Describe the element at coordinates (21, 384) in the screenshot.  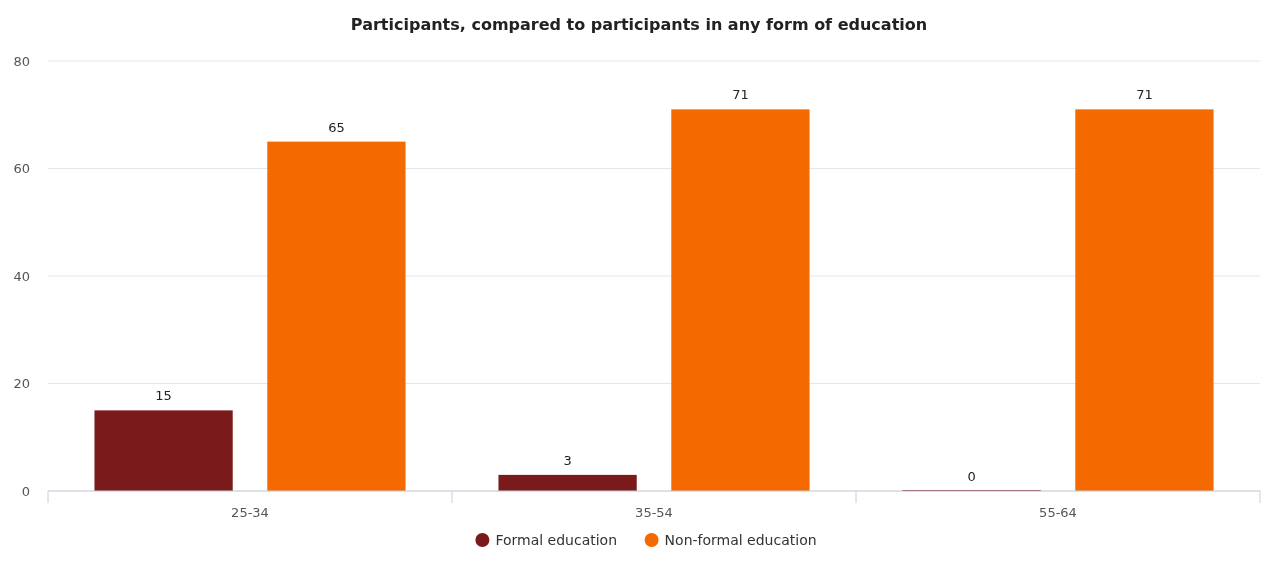
I see `y-tick-label: 20` at that location.